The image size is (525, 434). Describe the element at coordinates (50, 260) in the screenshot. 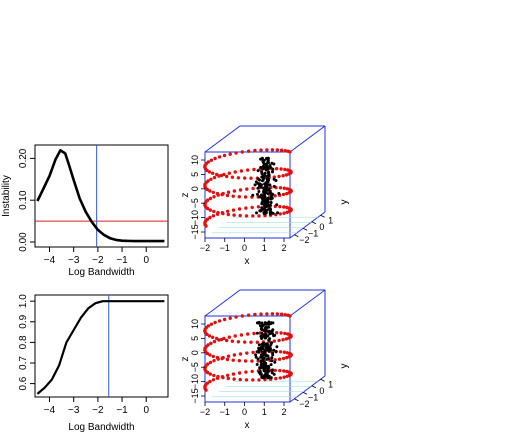

I see `x-tick-label: −4` at that location.